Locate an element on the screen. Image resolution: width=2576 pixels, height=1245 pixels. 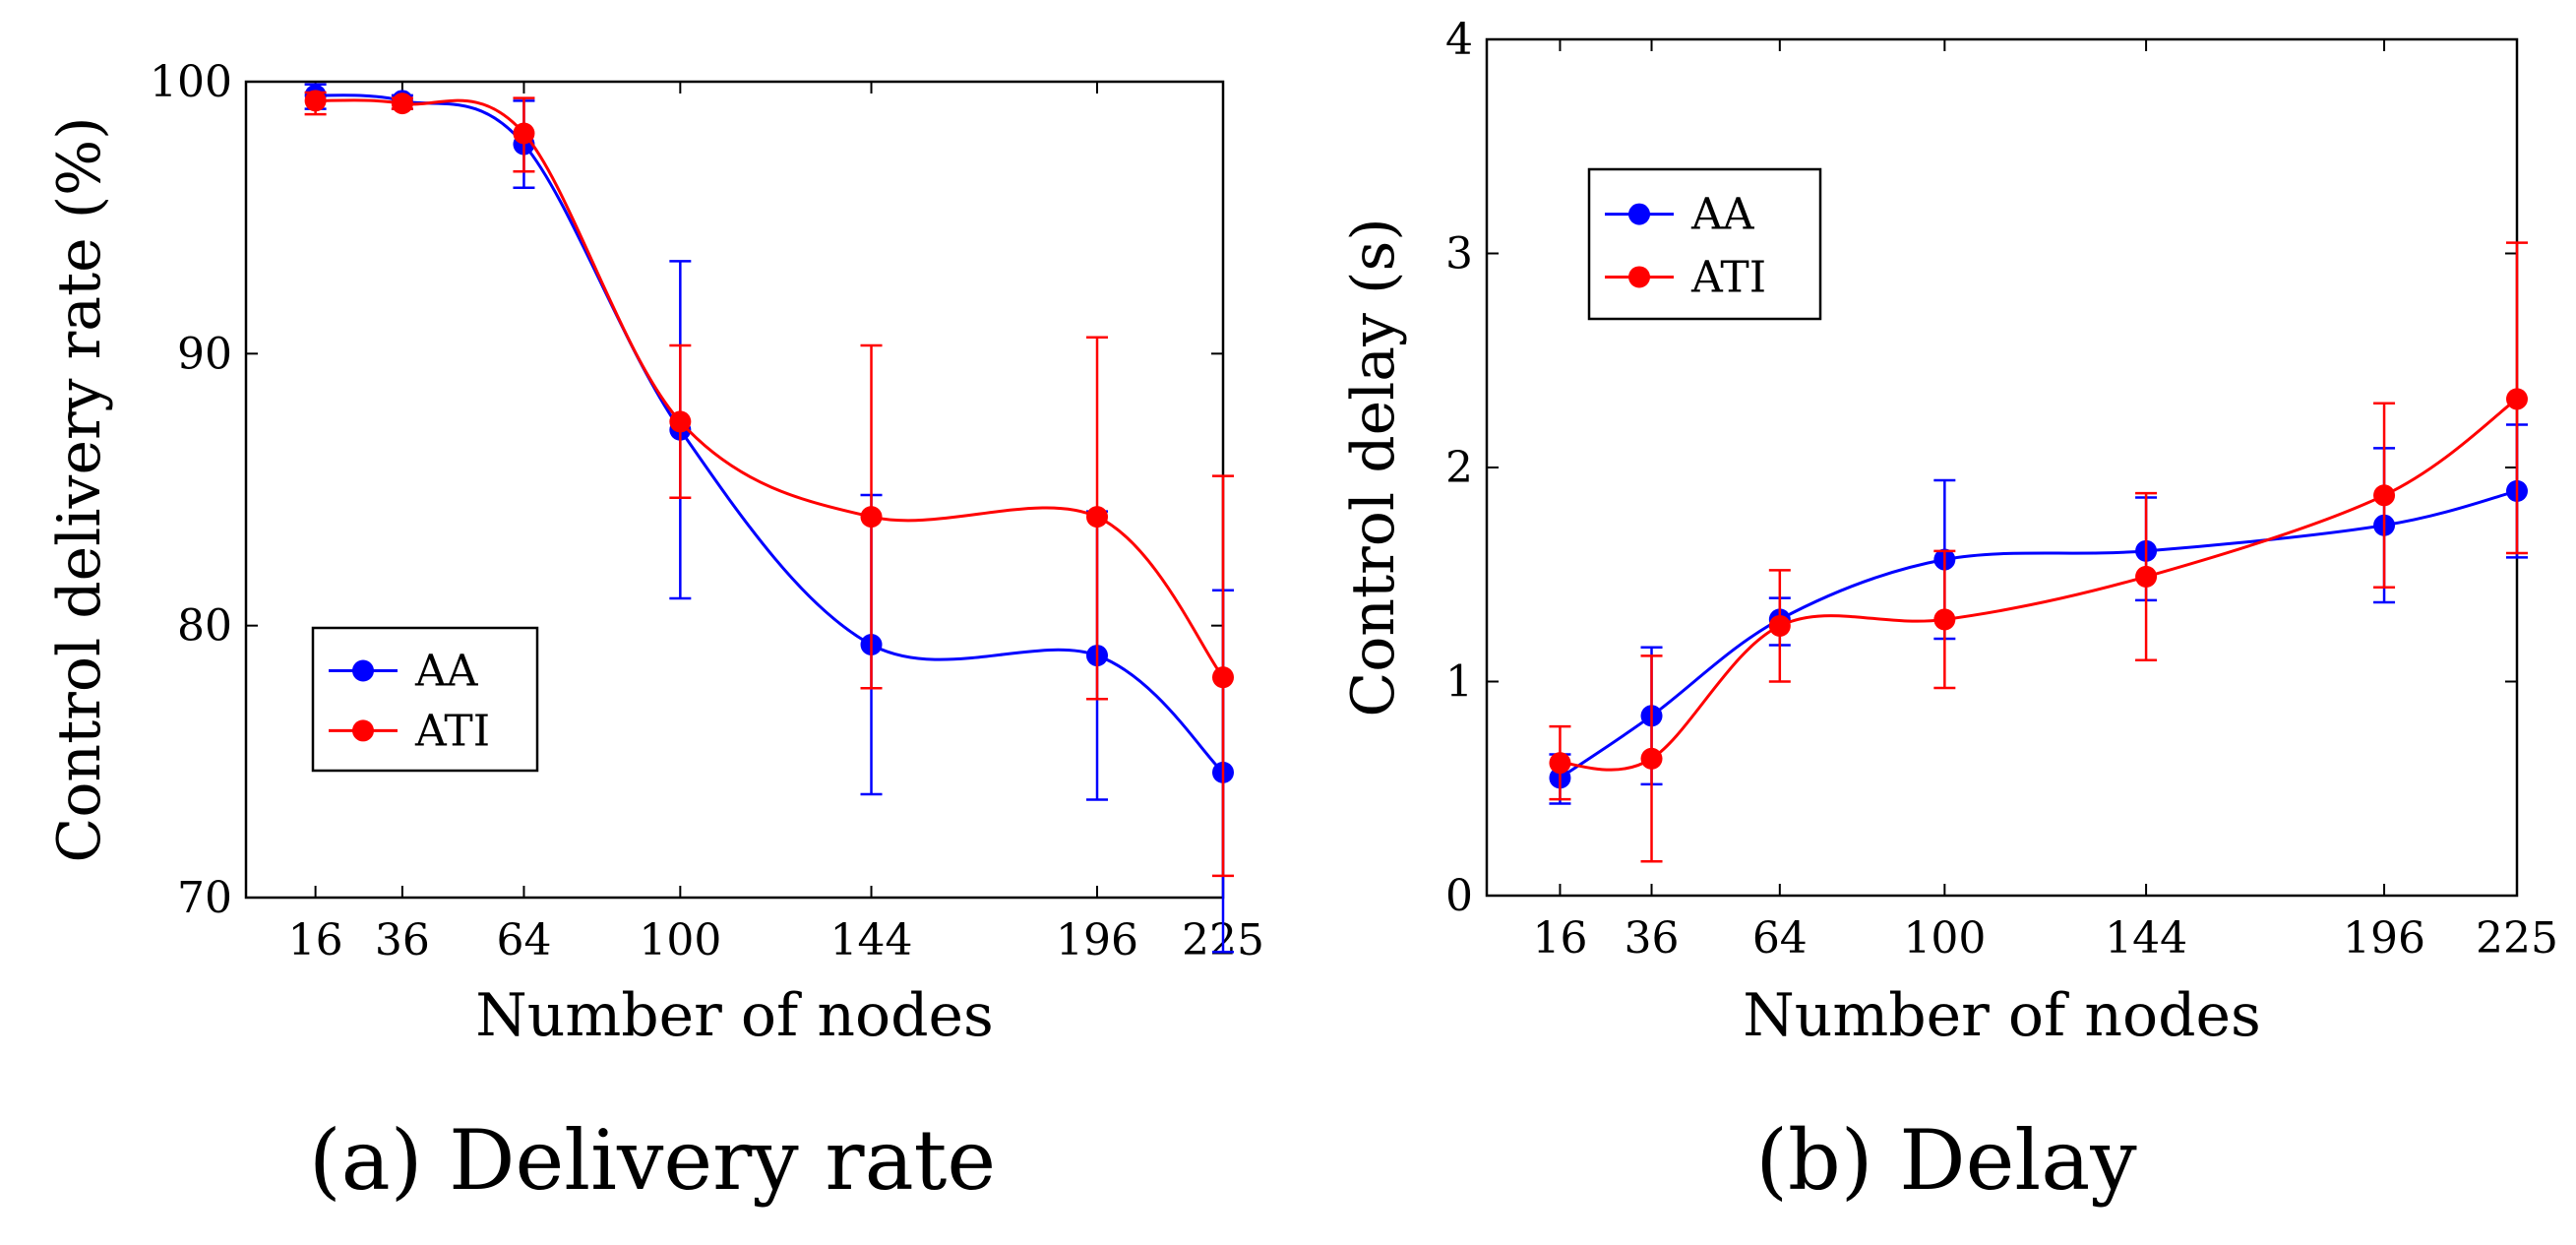
x-tick-label: 225 is located at coordinates (2517, 938).